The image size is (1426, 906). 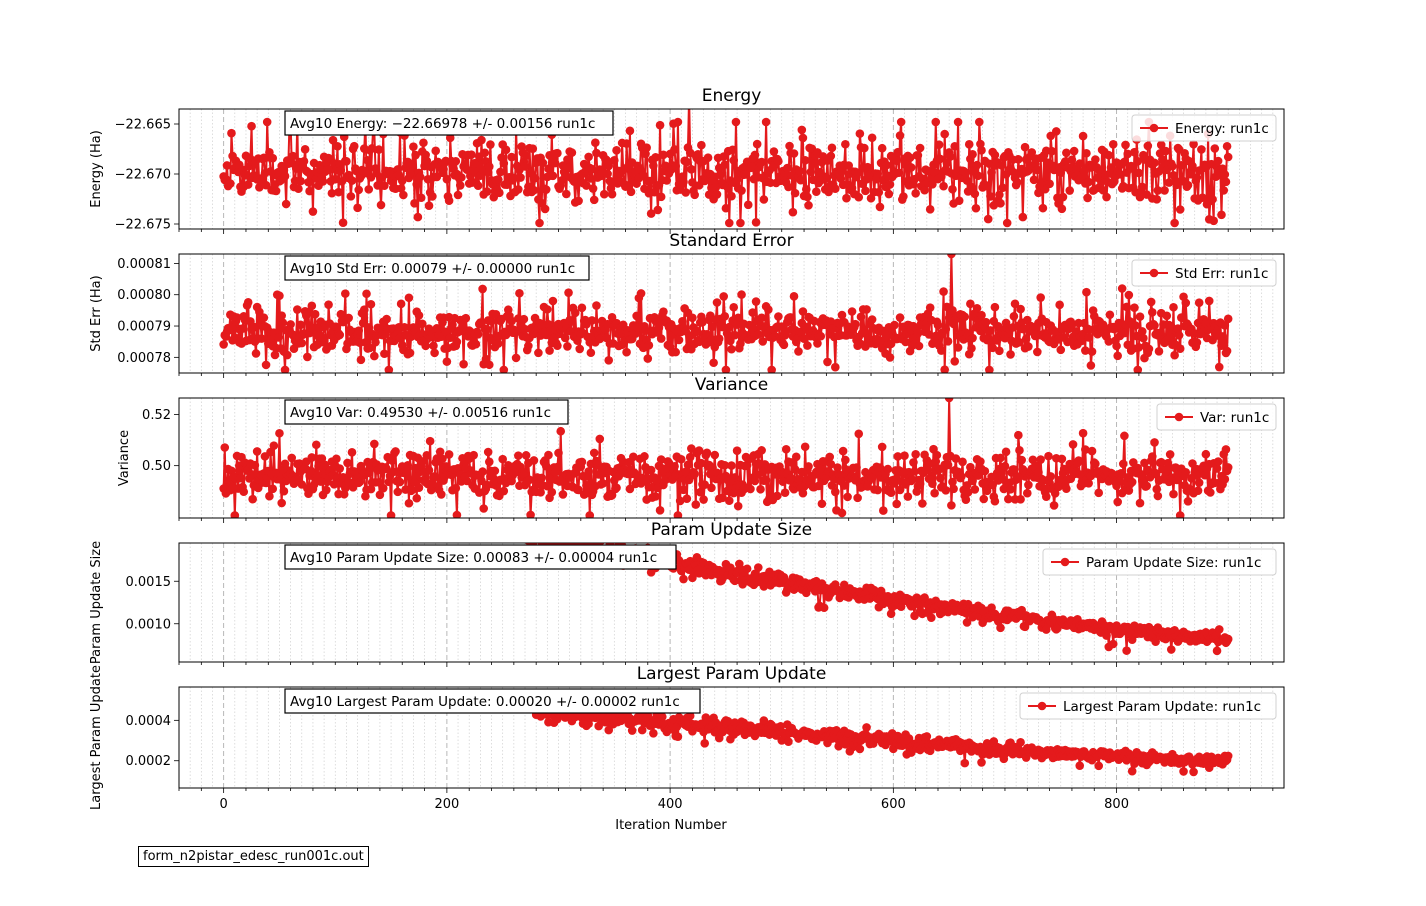 What do you see at coordinates (149, 624) in the screenshot?
I see `y-tick-label: 0.0010` at bounding box center [149, 624].